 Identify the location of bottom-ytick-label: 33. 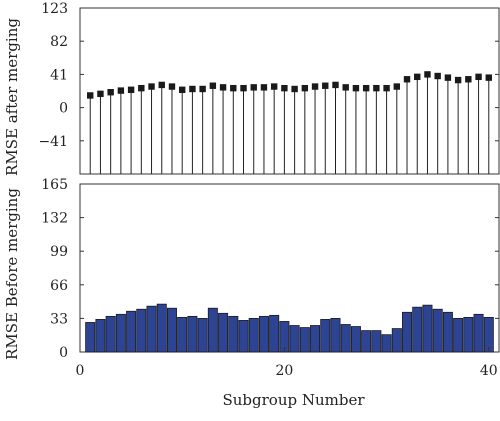
(59, 319).